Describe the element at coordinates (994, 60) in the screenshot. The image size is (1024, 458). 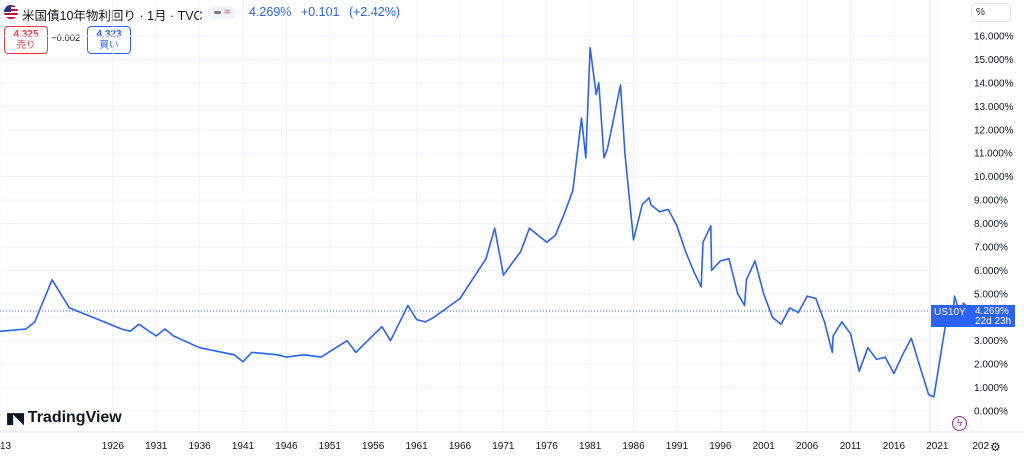
I see `y-tick-label: 15.000%` at that location.